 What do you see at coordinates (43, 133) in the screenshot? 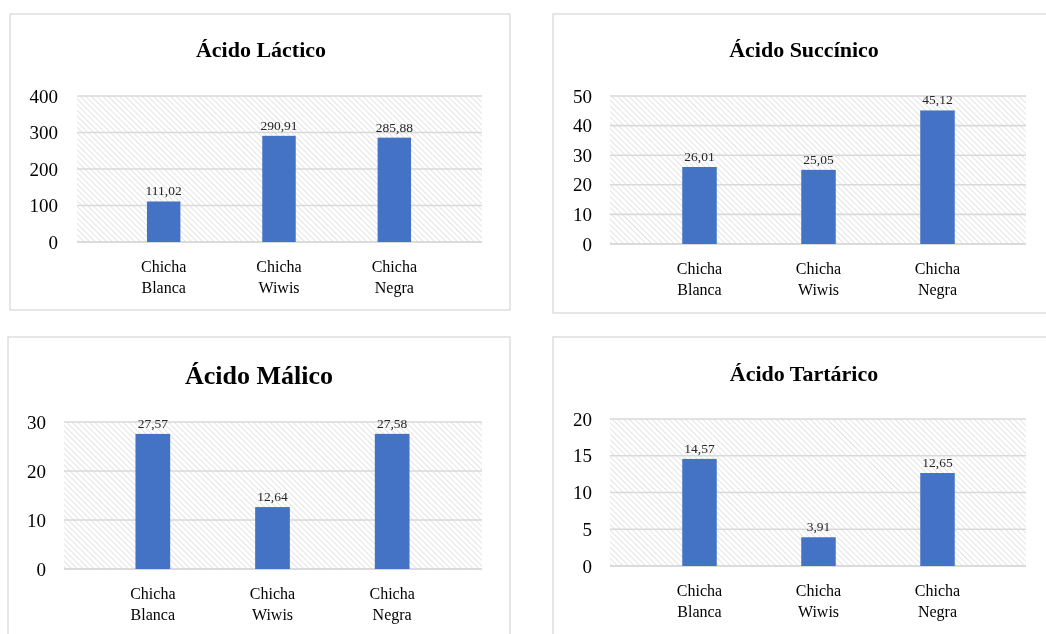
I see `y-tick-label: 300` at bounding box center [43, 133].